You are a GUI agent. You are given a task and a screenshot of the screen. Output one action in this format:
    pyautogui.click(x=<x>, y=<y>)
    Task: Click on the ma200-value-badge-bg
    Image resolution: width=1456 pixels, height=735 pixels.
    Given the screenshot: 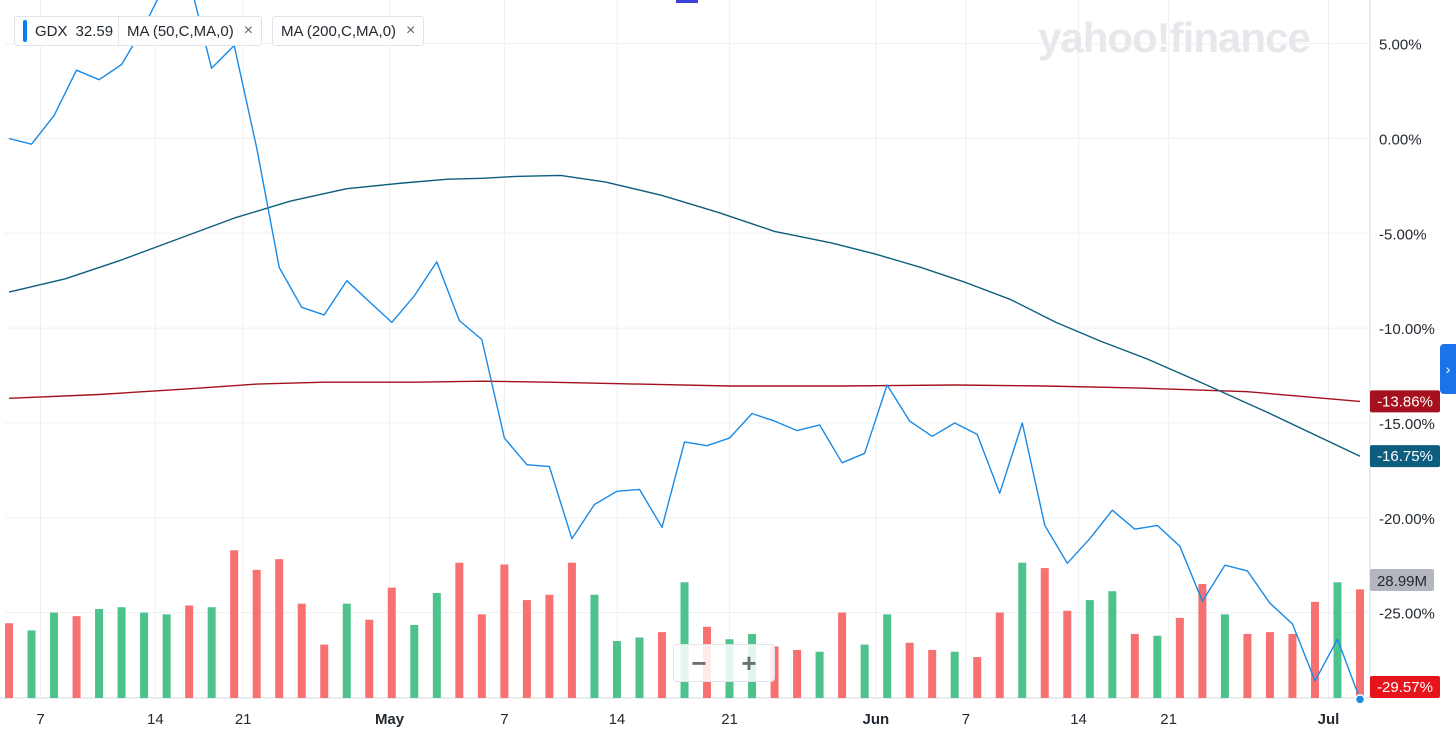 What is the action you would take?
    pyautogui.click(x=1405, y=401)
    